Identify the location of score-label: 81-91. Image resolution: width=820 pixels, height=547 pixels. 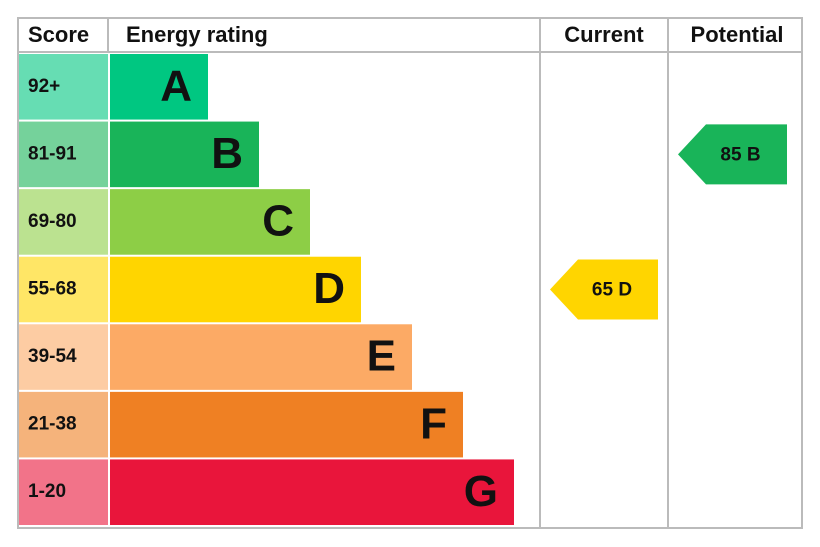
(52, 153).